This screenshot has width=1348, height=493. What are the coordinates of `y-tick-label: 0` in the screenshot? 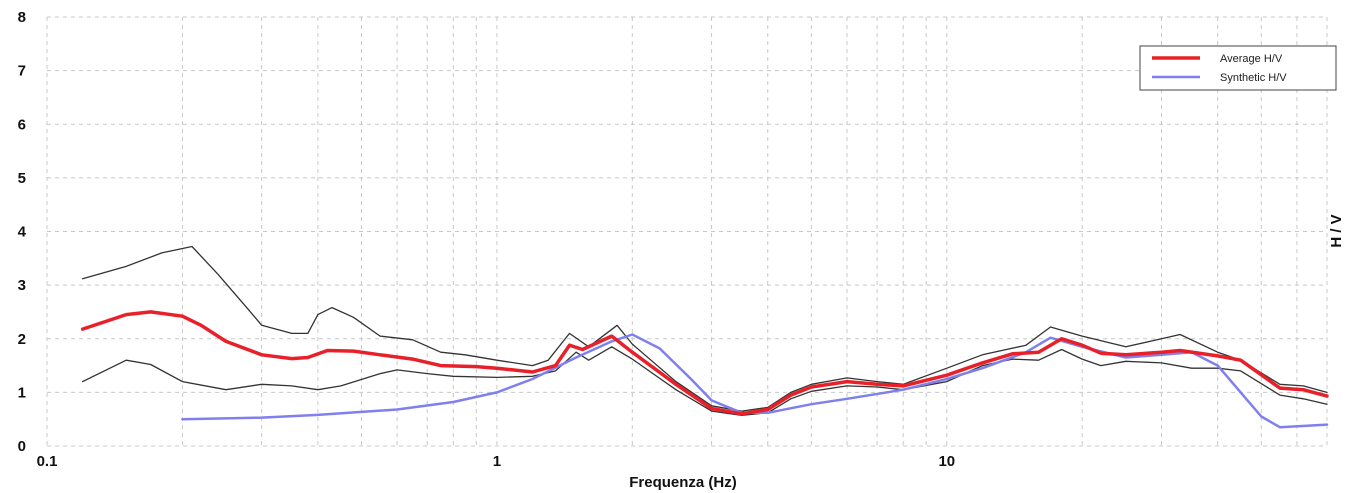 It's located at (22, 446).